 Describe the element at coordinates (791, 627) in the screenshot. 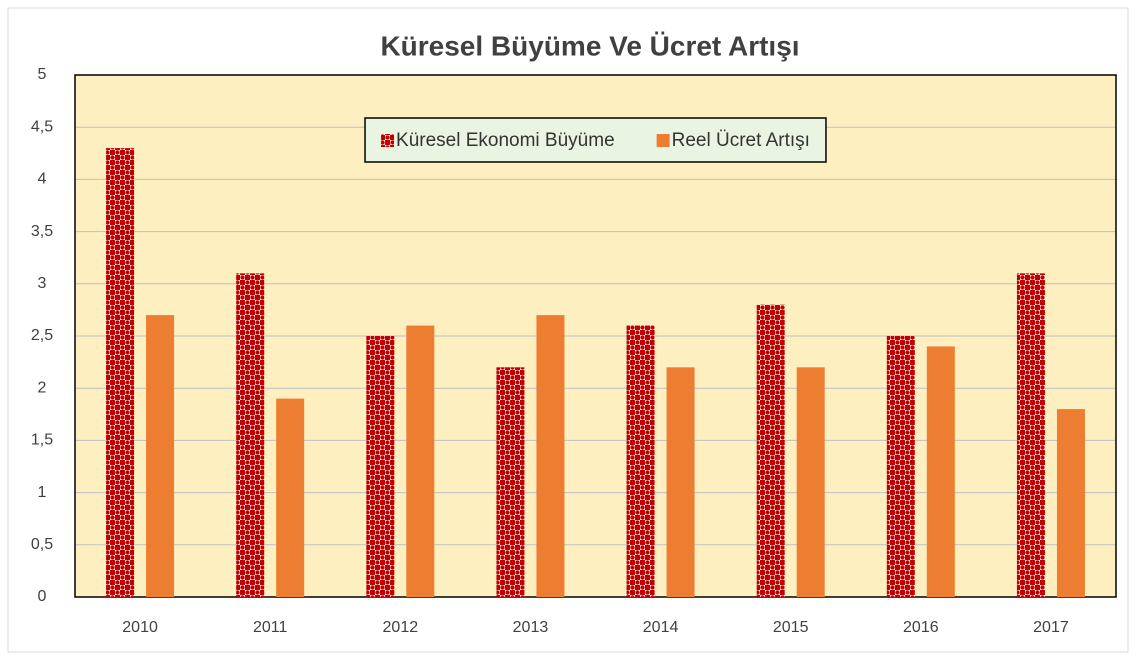

I see `x-tick-label: 2015` at that location.